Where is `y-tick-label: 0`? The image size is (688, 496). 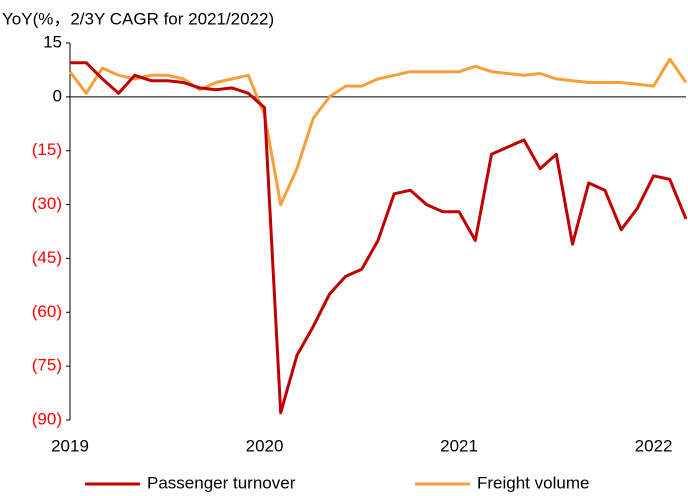
y-tick-label: 0 is located at coordinates (57, 95).